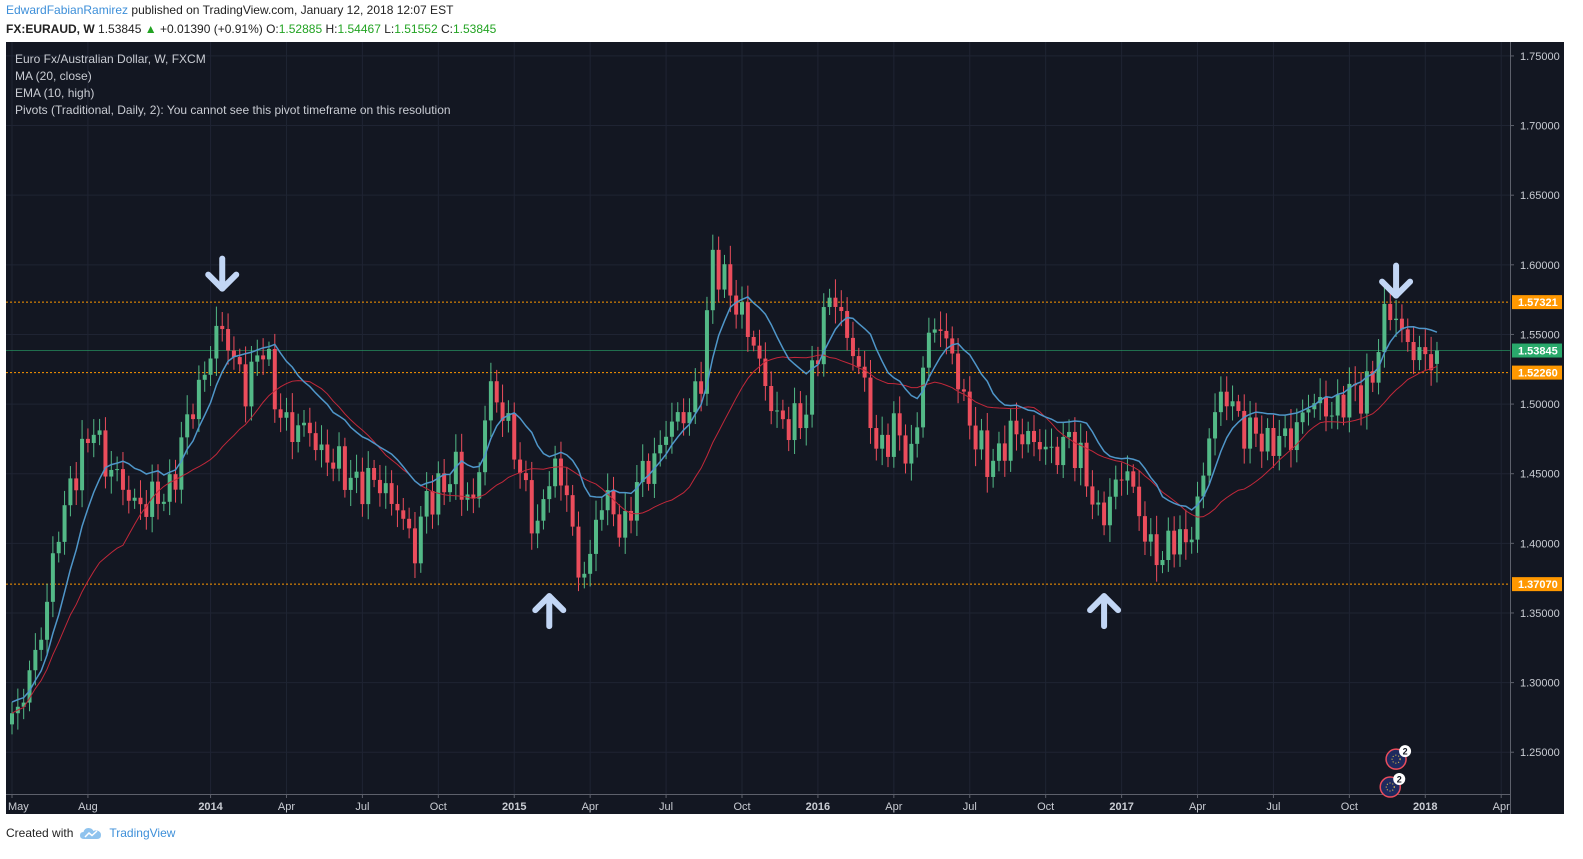 Image resolution: width=1583 pixels, height=859 pixels. What do you see at coordinates (91, 833) in the screenshot?
I see `tradingview-cloud-icon` at bounding box center [91, 833].